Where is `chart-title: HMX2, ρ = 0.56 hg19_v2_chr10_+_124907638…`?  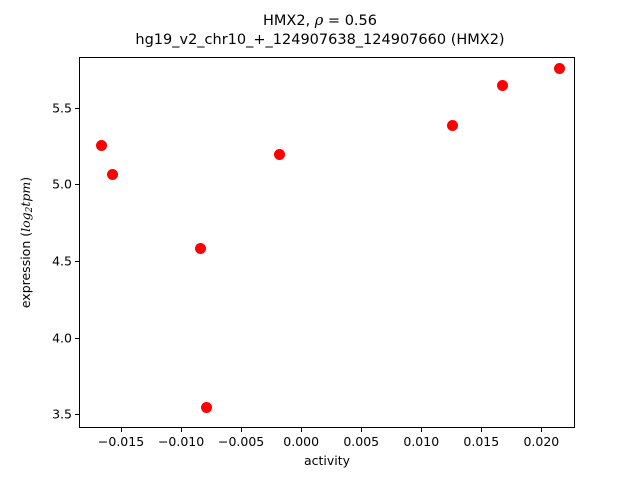
chart-title: HMX2, ρ = 0.56 hg19_v2_chr10_+_124907638… is located at coordinates (320, 31).